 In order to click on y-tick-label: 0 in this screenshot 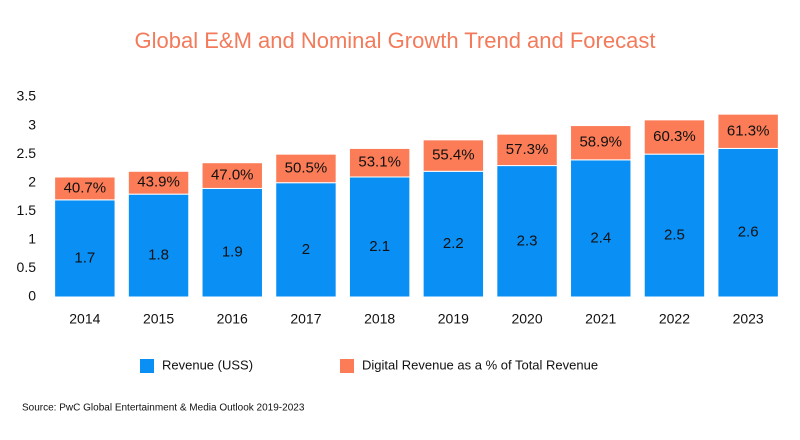, I will do `click(32, 296)`.